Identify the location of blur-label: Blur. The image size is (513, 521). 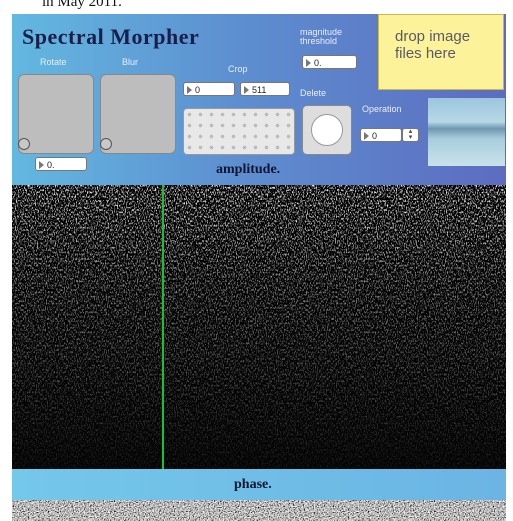
(130, 62).